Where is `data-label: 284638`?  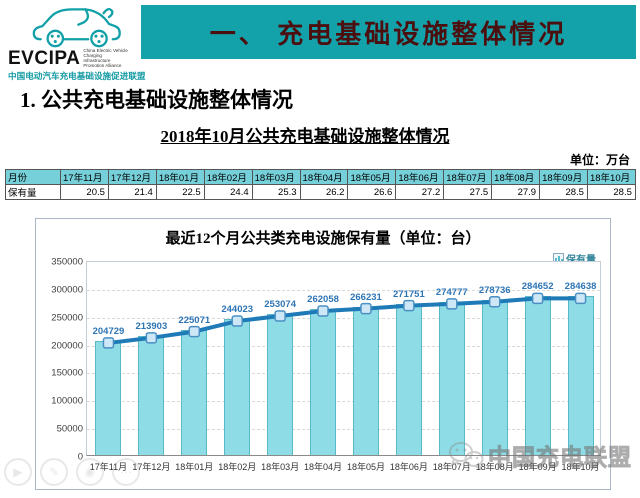
data-label: 284638 is located at coordinates (580, 287).